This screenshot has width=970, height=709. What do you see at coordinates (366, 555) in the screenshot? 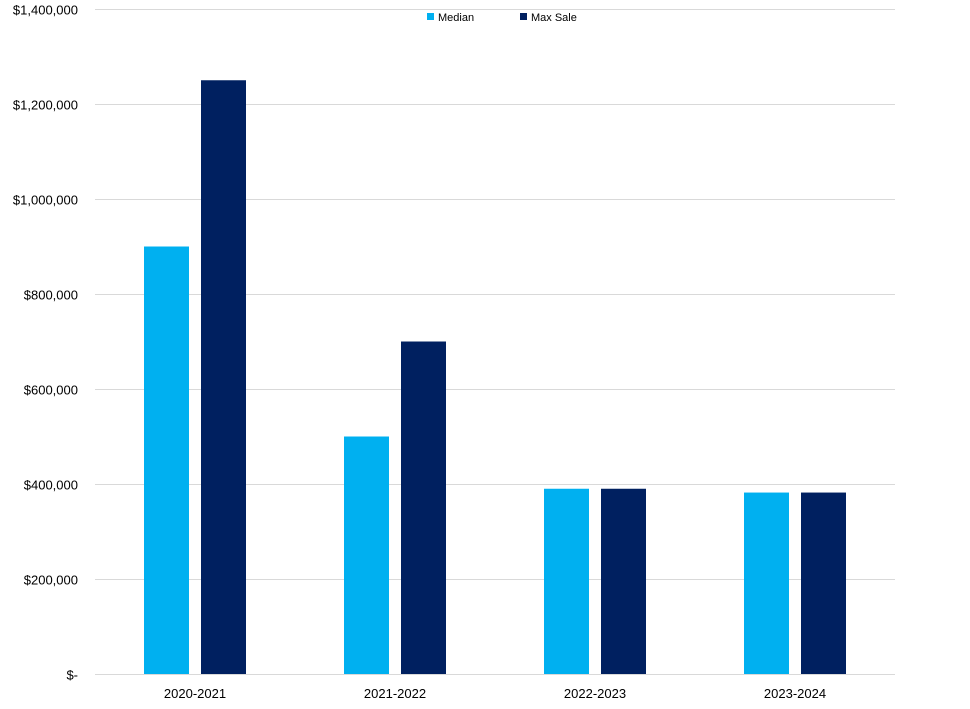
I see `bar-median-2021-2022` at bounding box center [366, 555].